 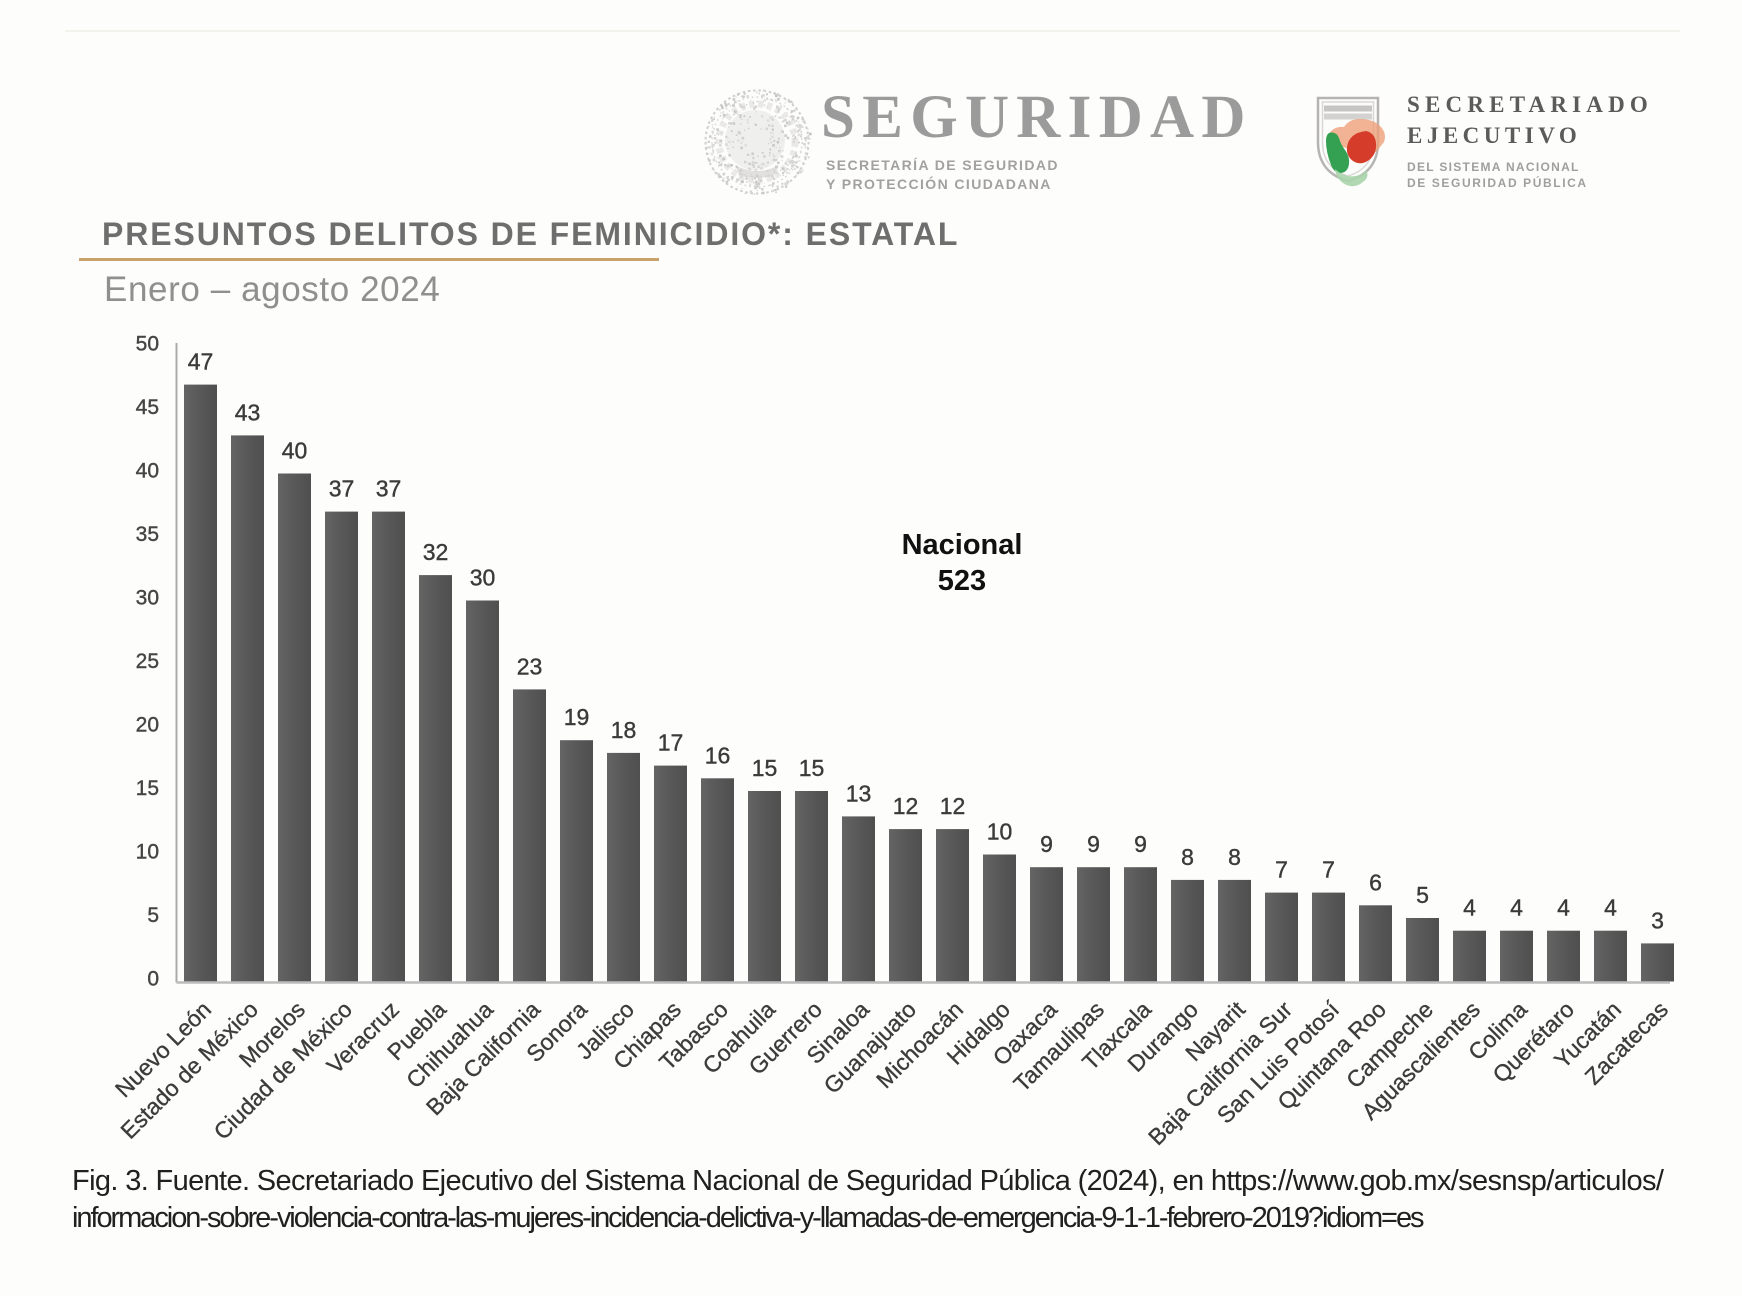 What do you see at coordinates (1657, 920) in the screenshot?
I see `svg-text: 3` at bounding box center [1657, 920].